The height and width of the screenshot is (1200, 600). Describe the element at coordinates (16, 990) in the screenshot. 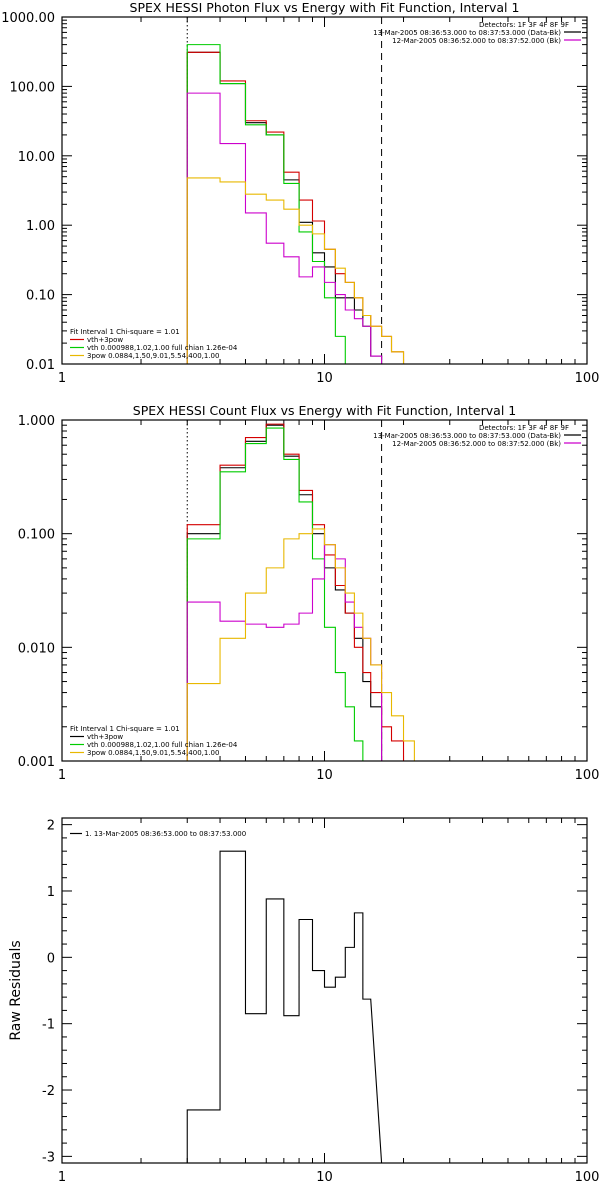

I see `y-axis-label: Raw Residuals` at that location.